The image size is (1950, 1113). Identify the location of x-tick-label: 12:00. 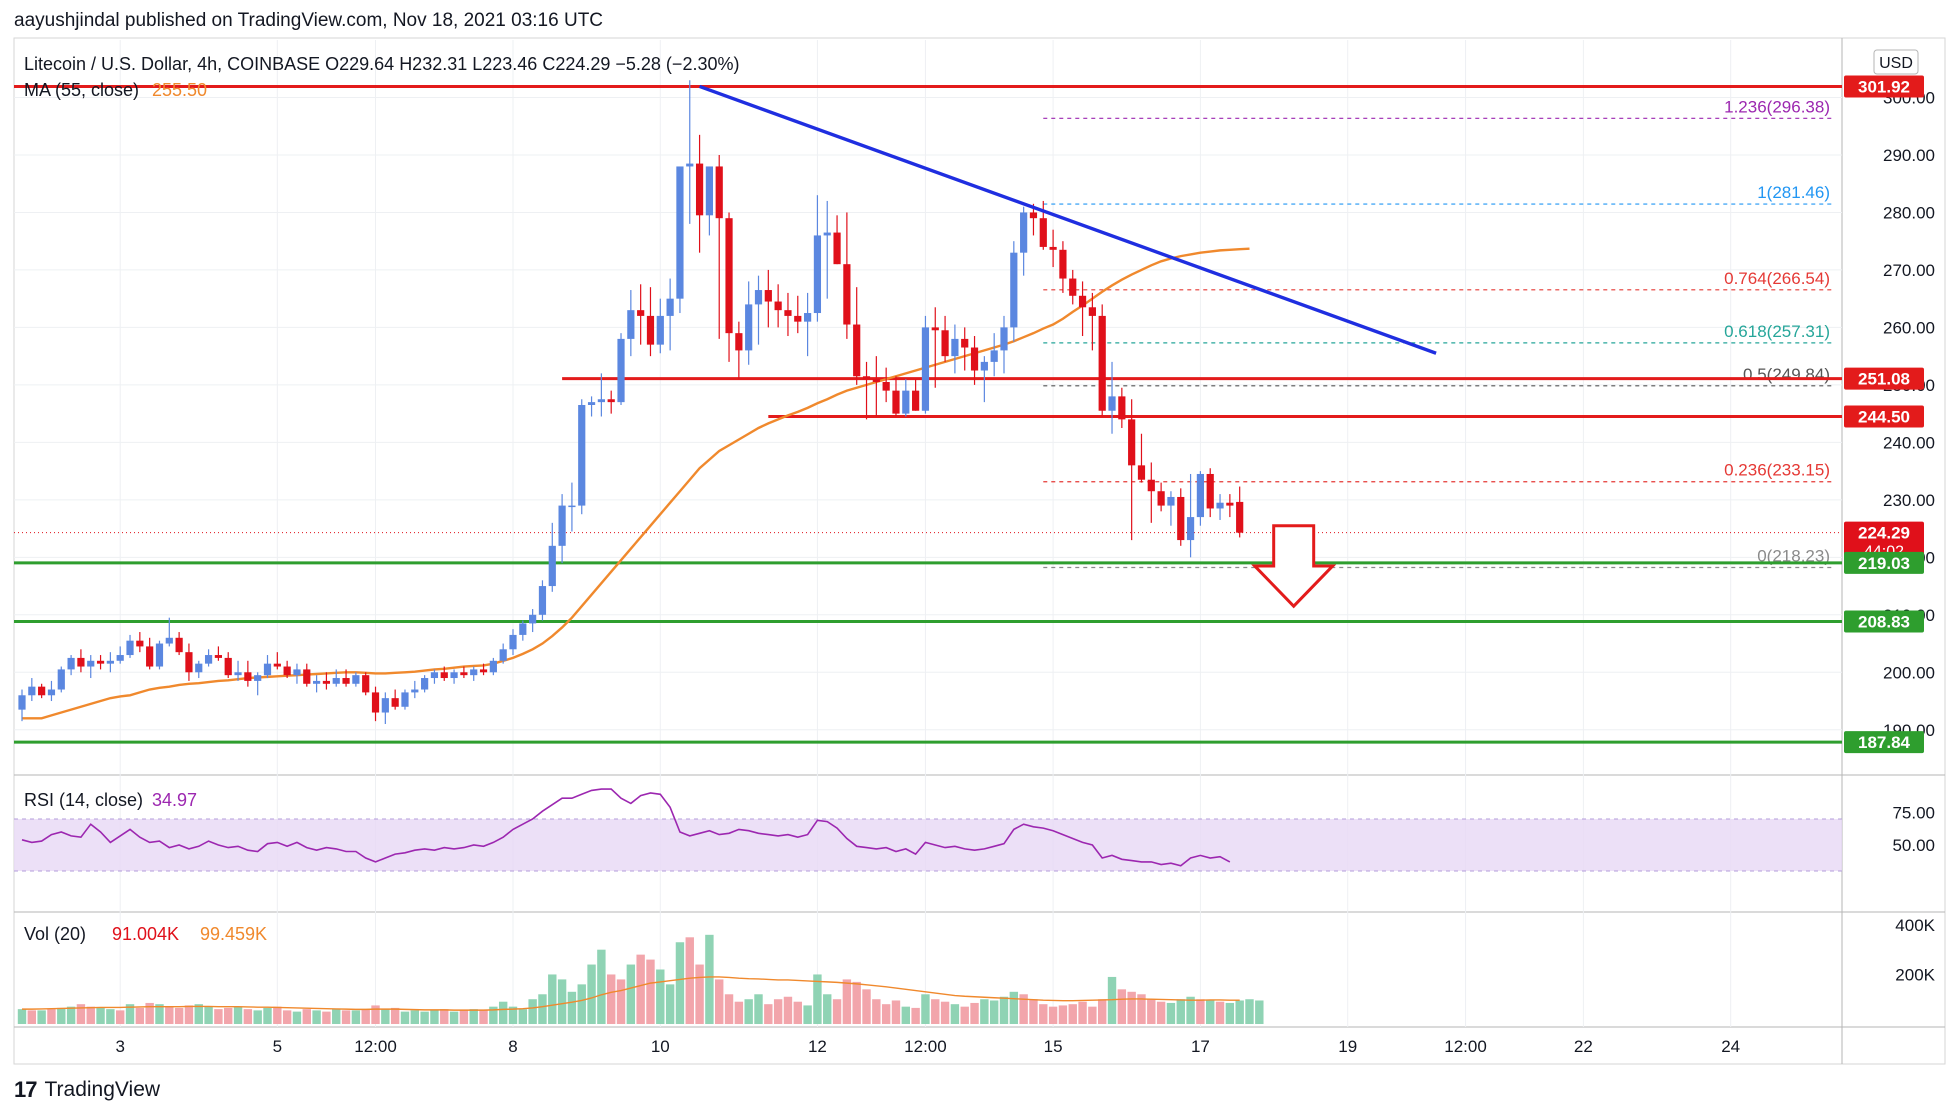
(375, 1046).